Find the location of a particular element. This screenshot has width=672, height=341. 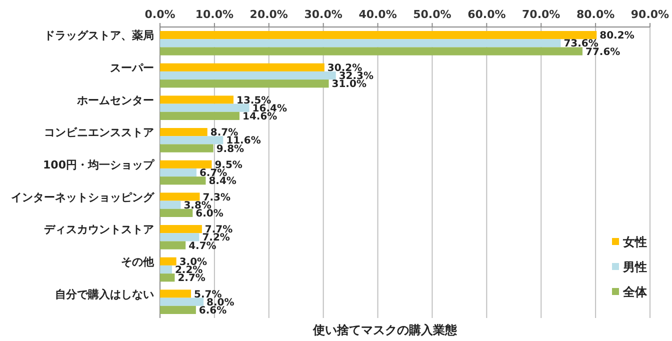

data-label: 9.8% is located at coordinates (230, 149).